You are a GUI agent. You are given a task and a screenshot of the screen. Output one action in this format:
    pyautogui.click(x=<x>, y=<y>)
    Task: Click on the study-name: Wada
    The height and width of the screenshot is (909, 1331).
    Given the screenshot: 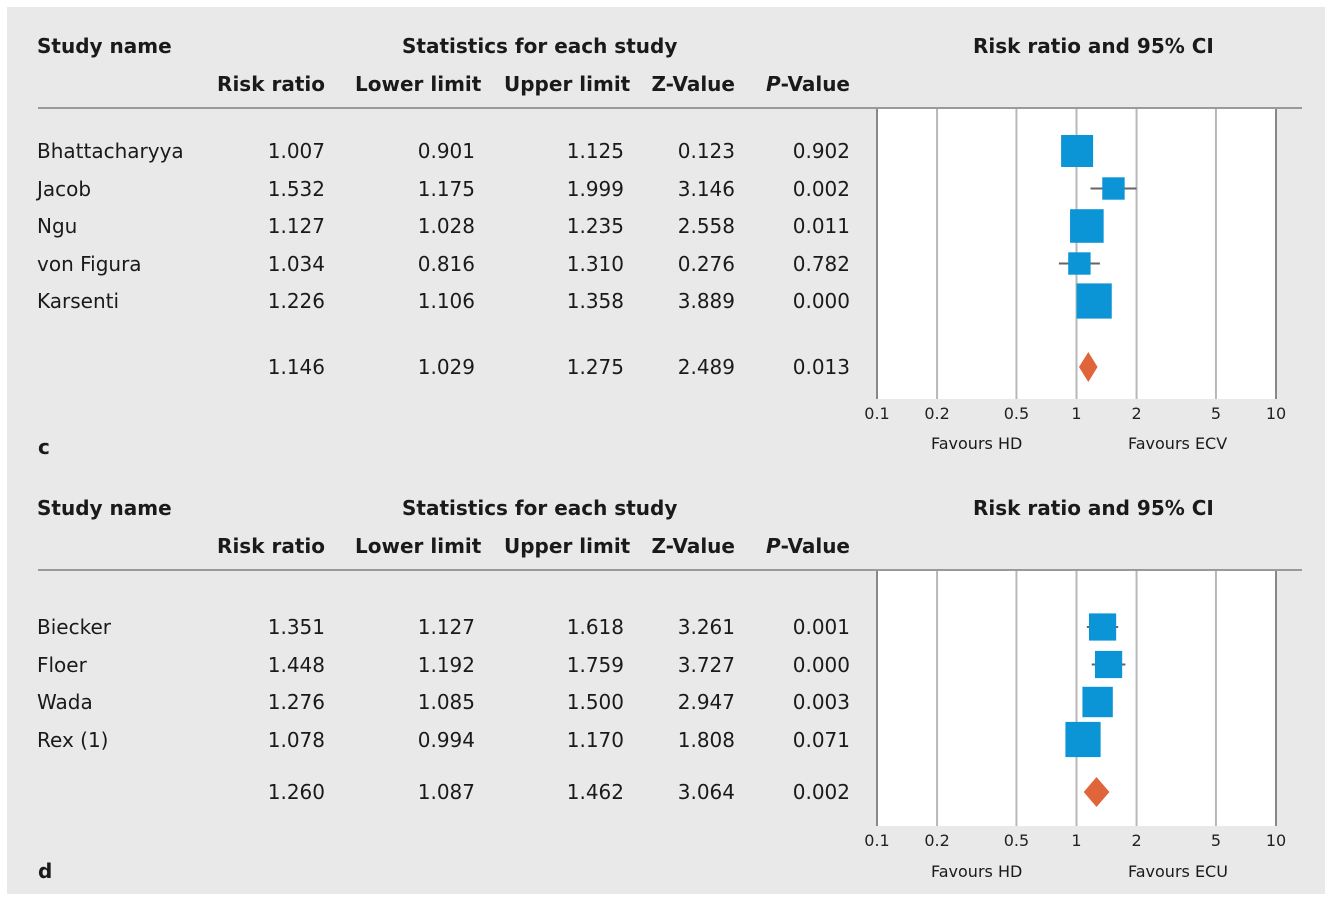 What is the action you would take?
    pyautogui.click(x=65, y=702)
    